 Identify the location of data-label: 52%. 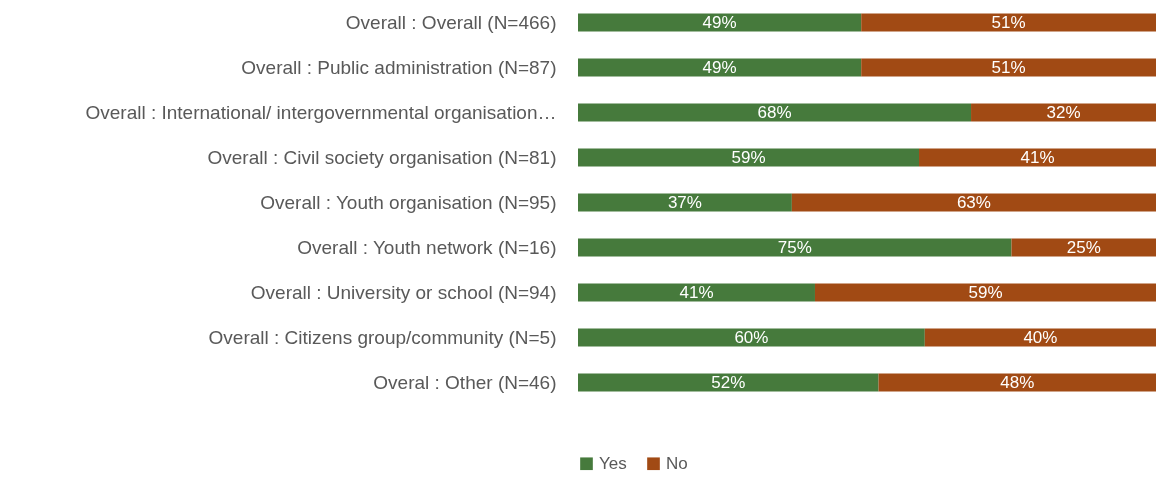
(728, 382).